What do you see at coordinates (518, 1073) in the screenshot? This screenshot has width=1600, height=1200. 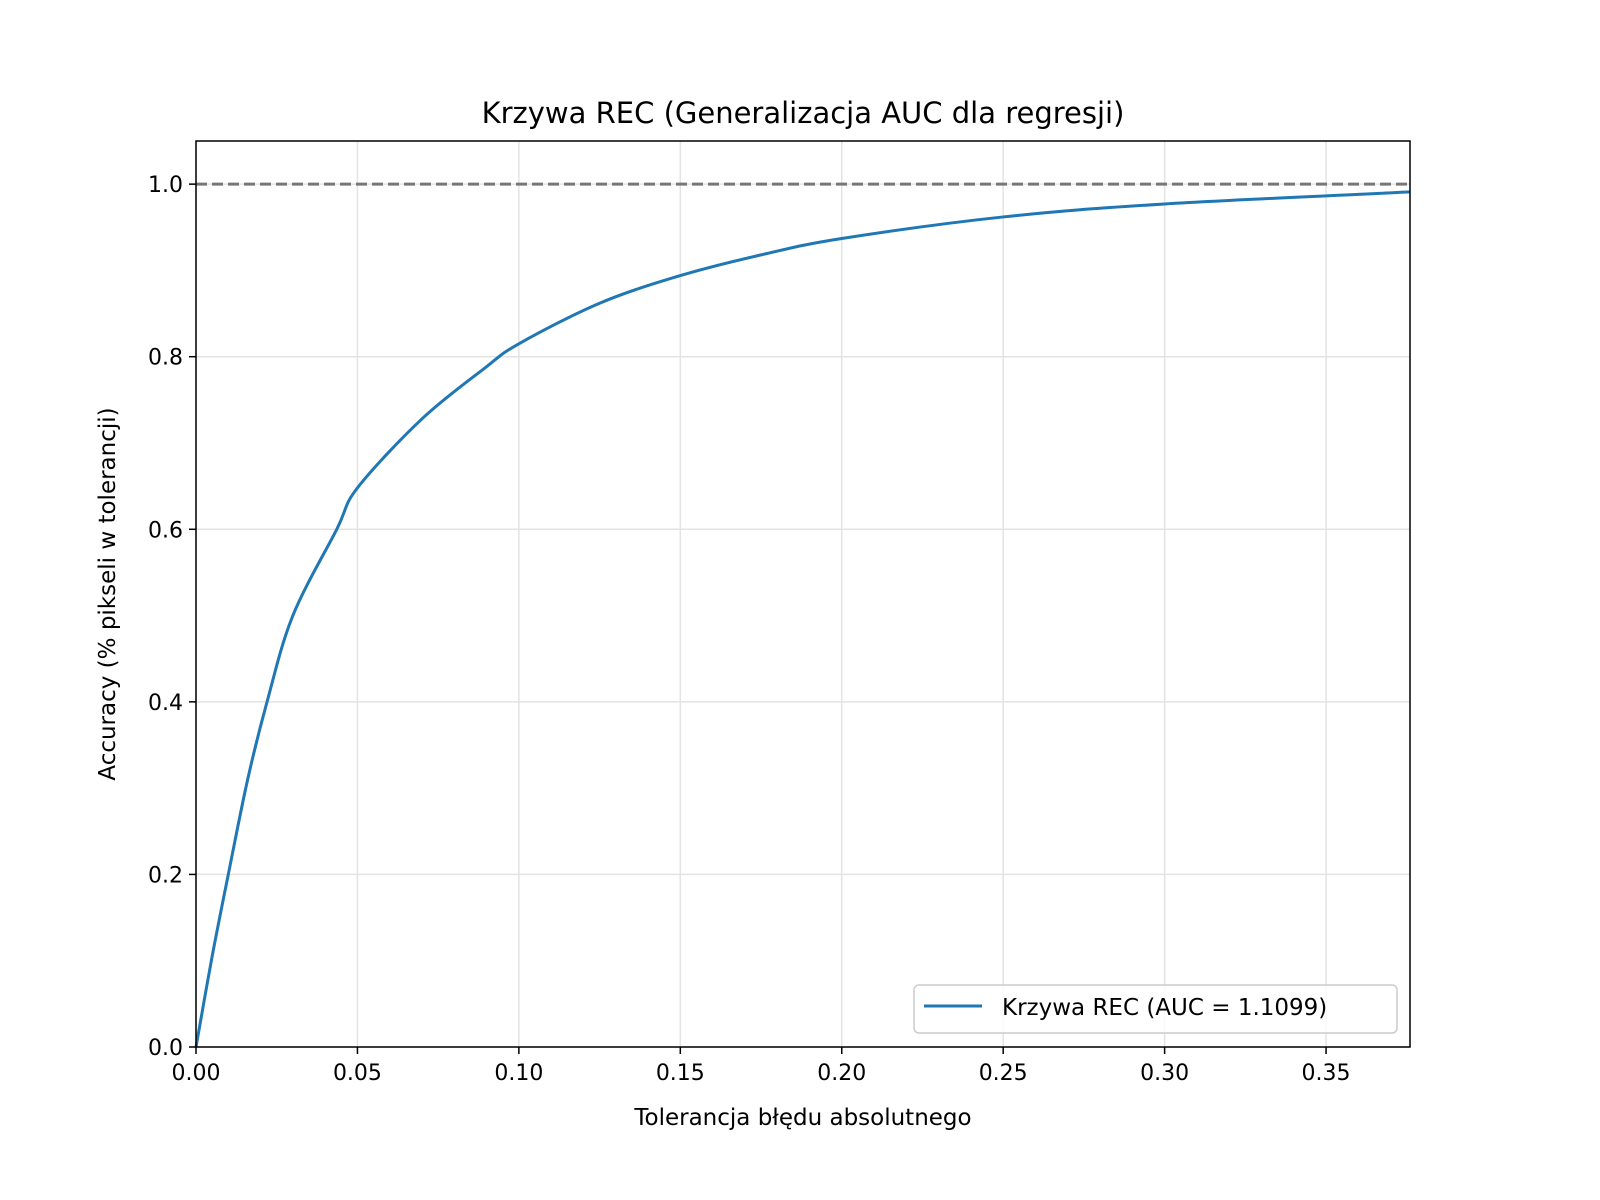 I see `x-tick-label: 0.10` at bounding box center [518, 1073].